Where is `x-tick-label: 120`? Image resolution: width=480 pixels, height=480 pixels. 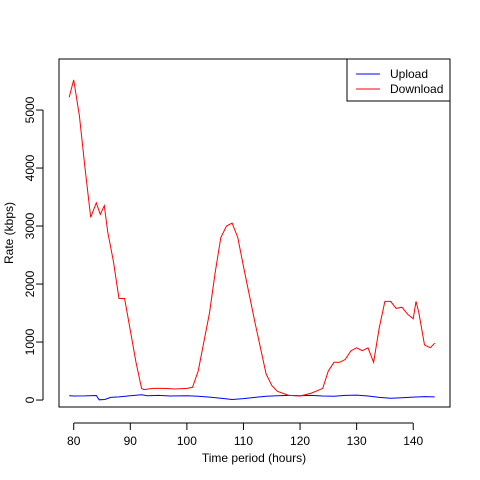 x-tick-label: 120 is located at coordinates (300, 441).